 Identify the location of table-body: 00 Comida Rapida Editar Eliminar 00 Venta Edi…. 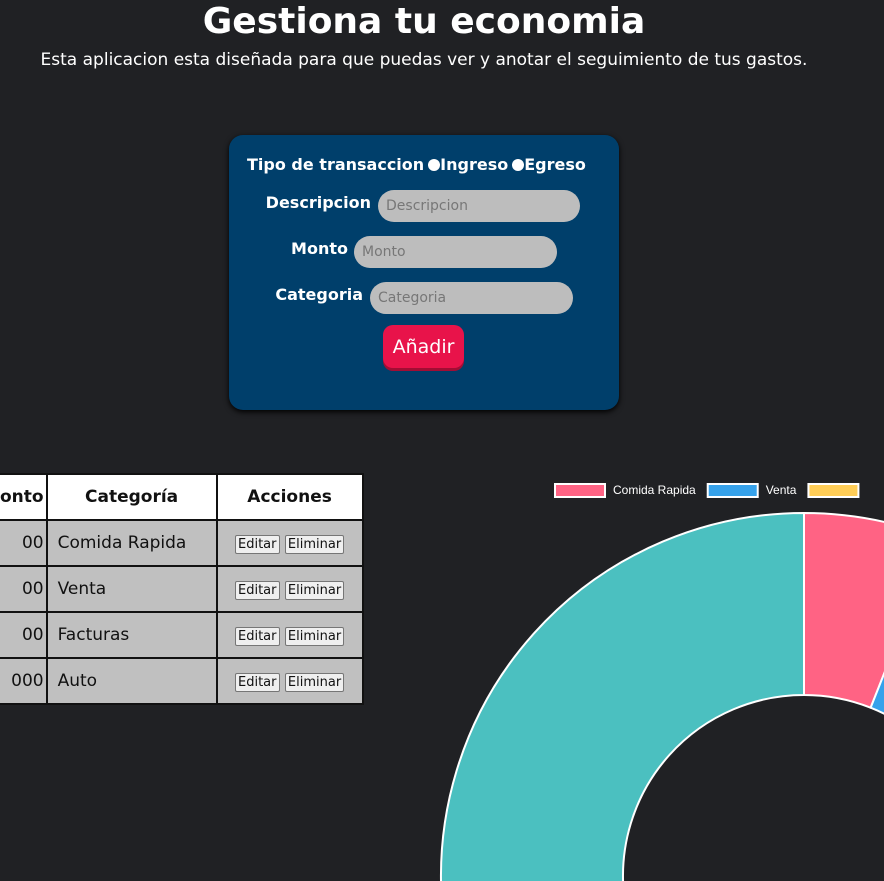
(182, 612).